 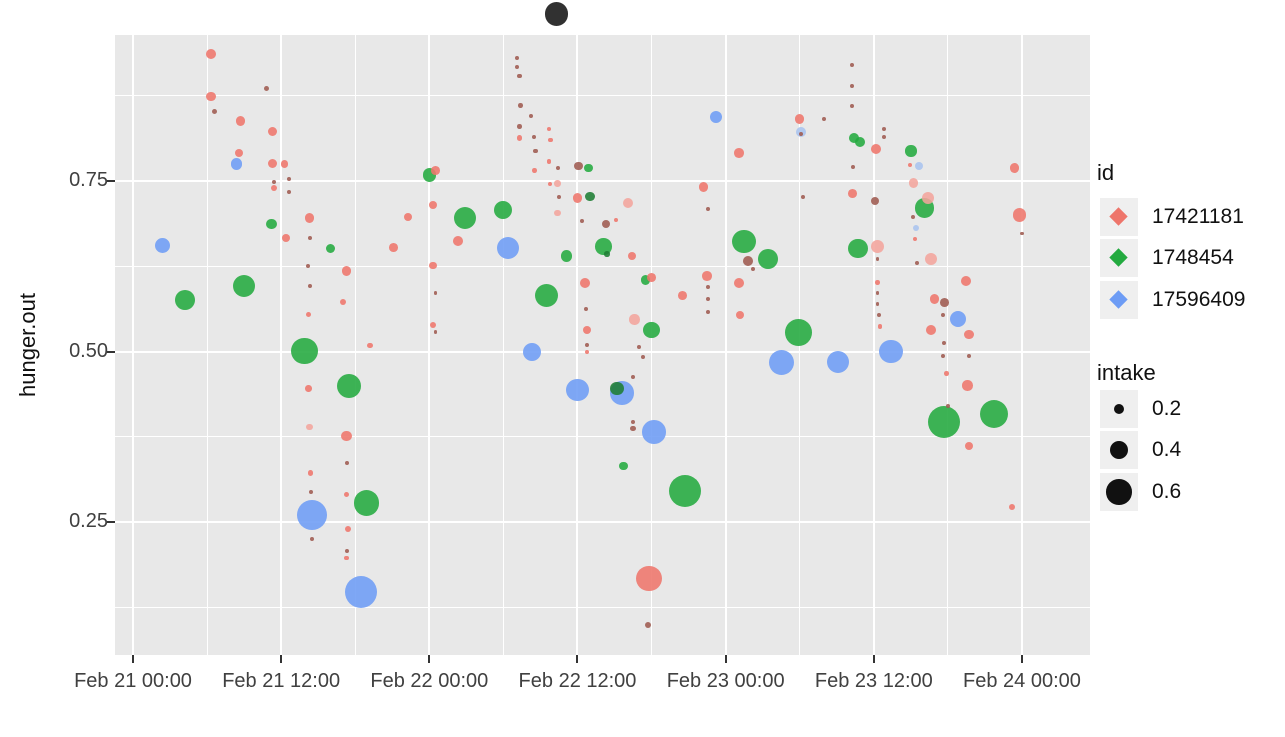 I want to click on data-point, so click(x=556, y=13).